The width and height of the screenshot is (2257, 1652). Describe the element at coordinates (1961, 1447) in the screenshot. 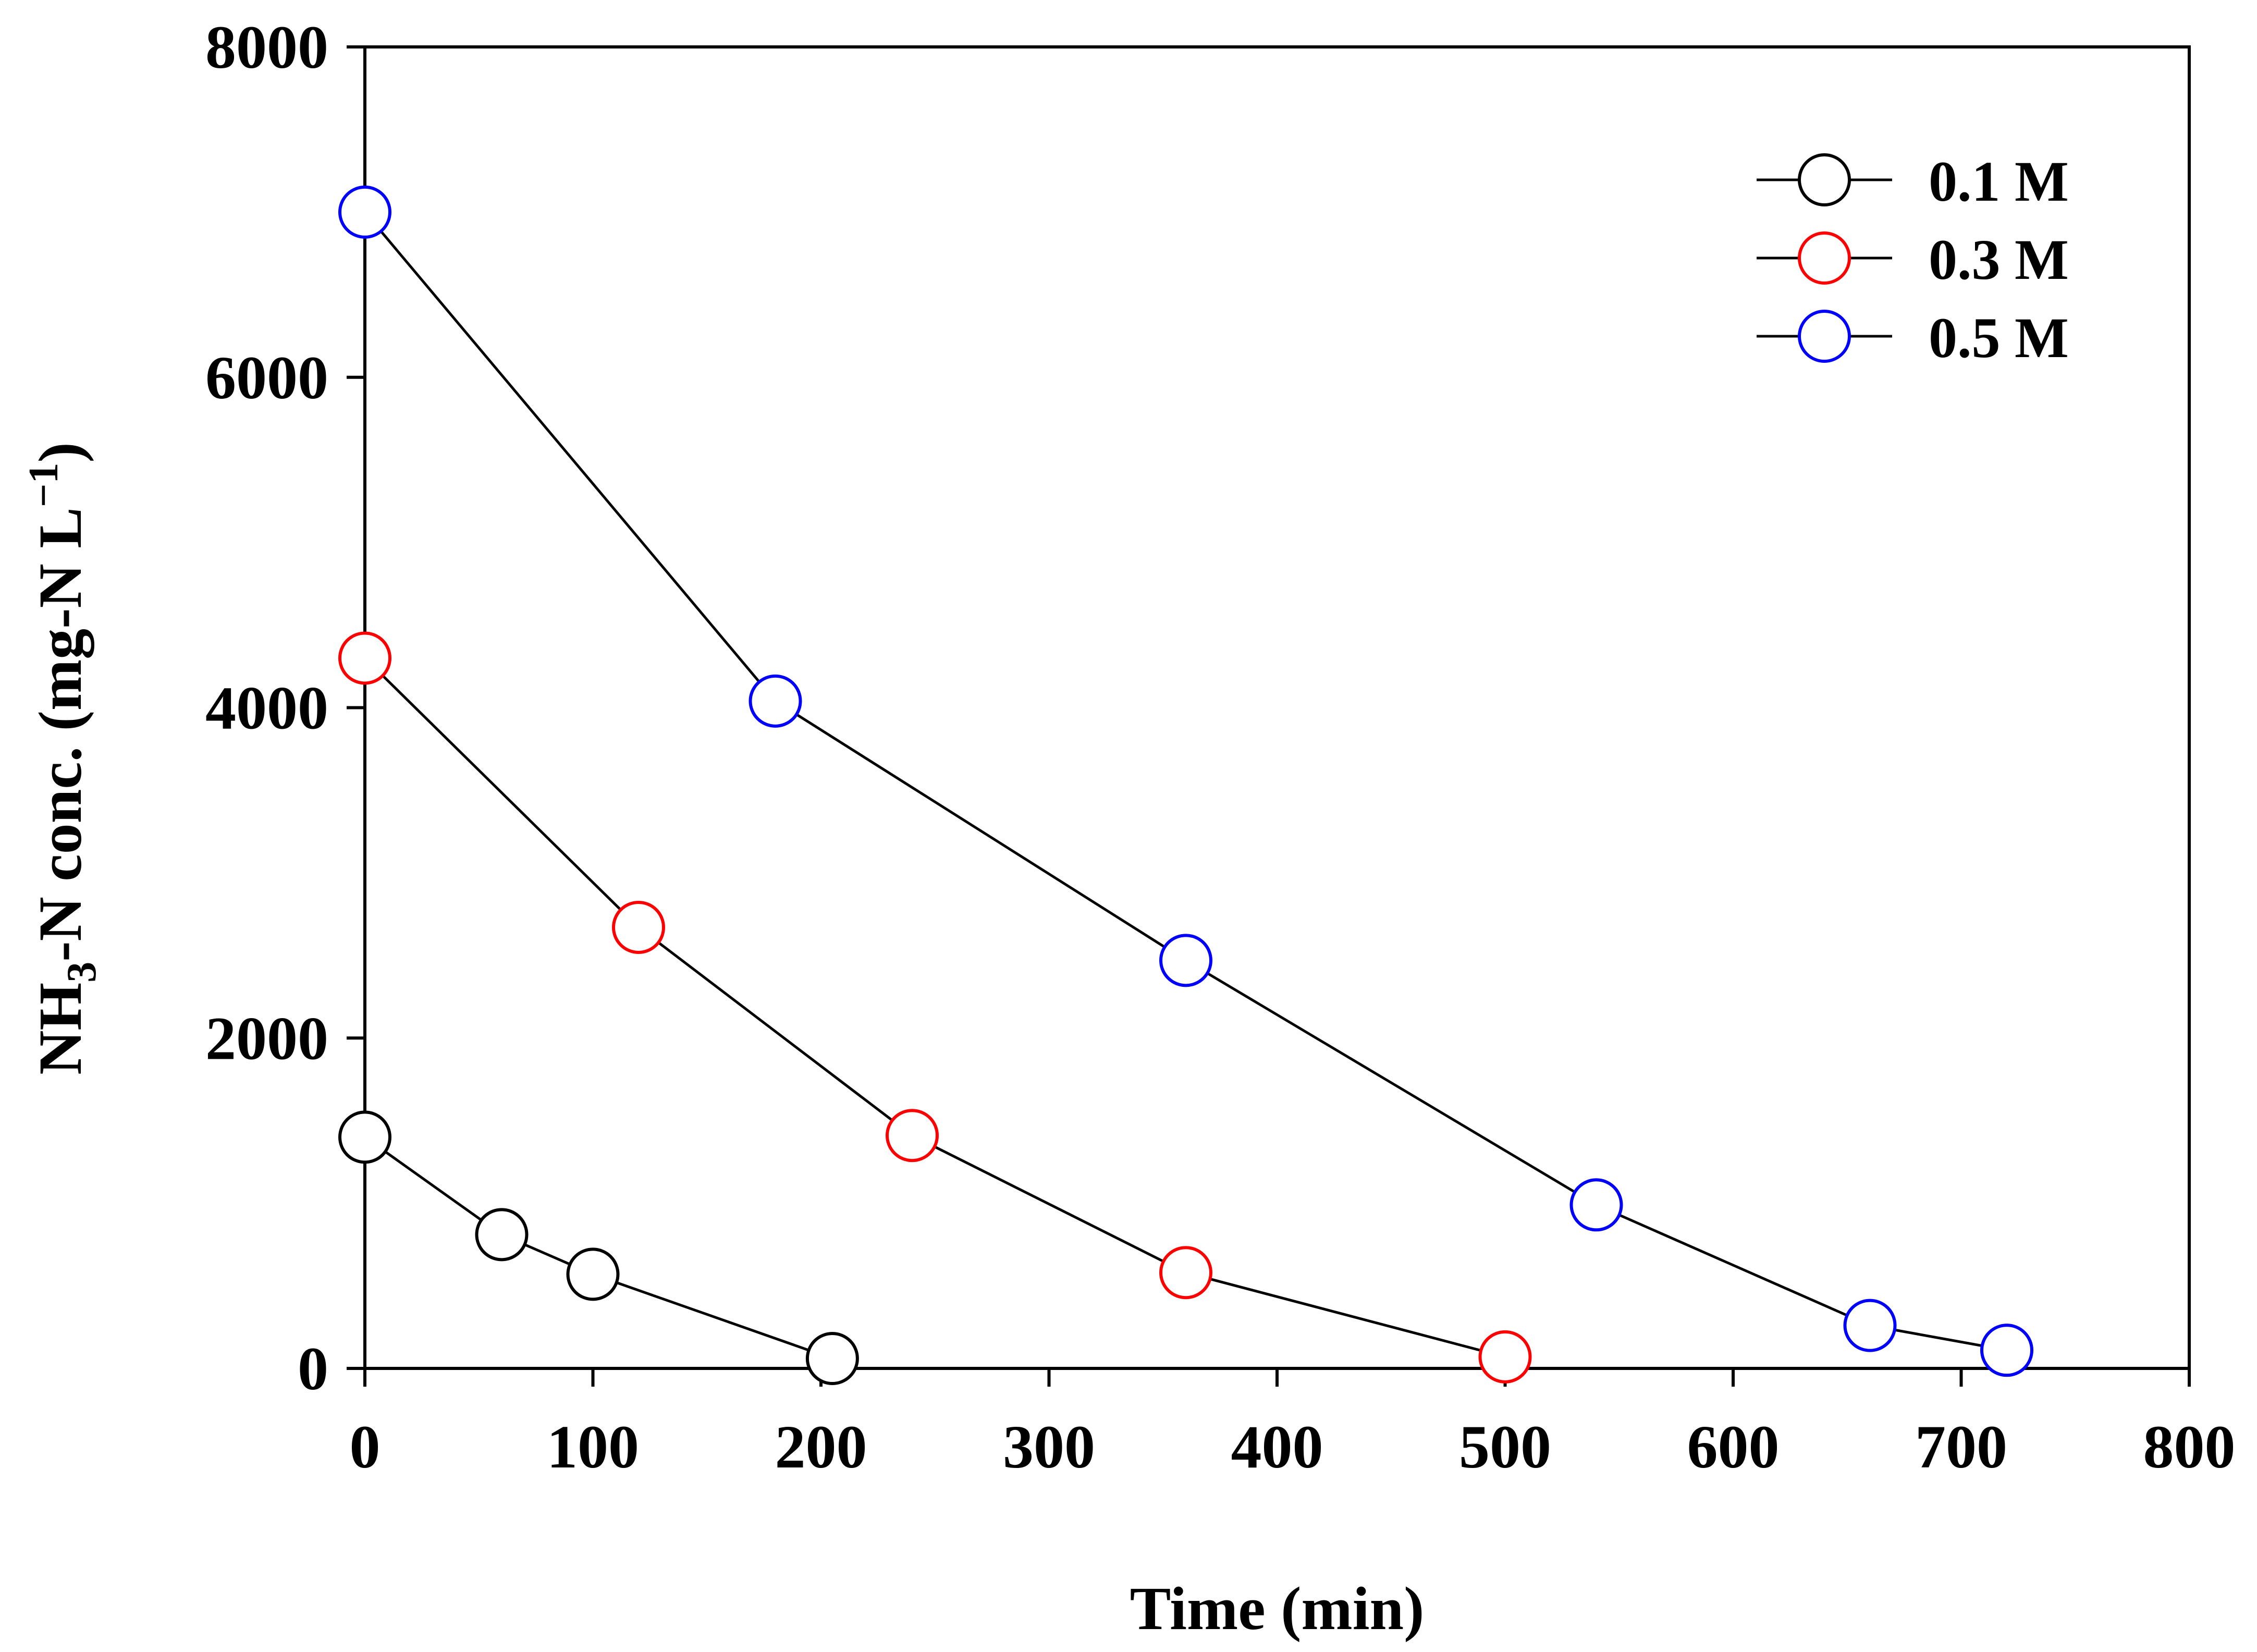

I see `x-tick-label: 700` at that location.